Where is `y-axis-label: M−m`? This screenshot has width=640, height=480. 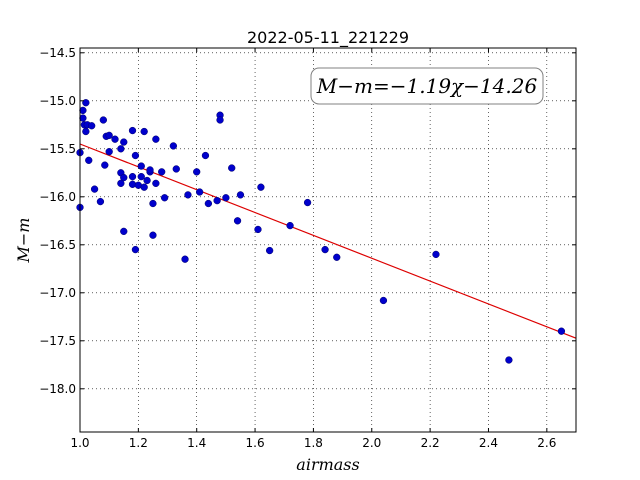 y-axis-label: M−m is located at coordinates (23, 241).